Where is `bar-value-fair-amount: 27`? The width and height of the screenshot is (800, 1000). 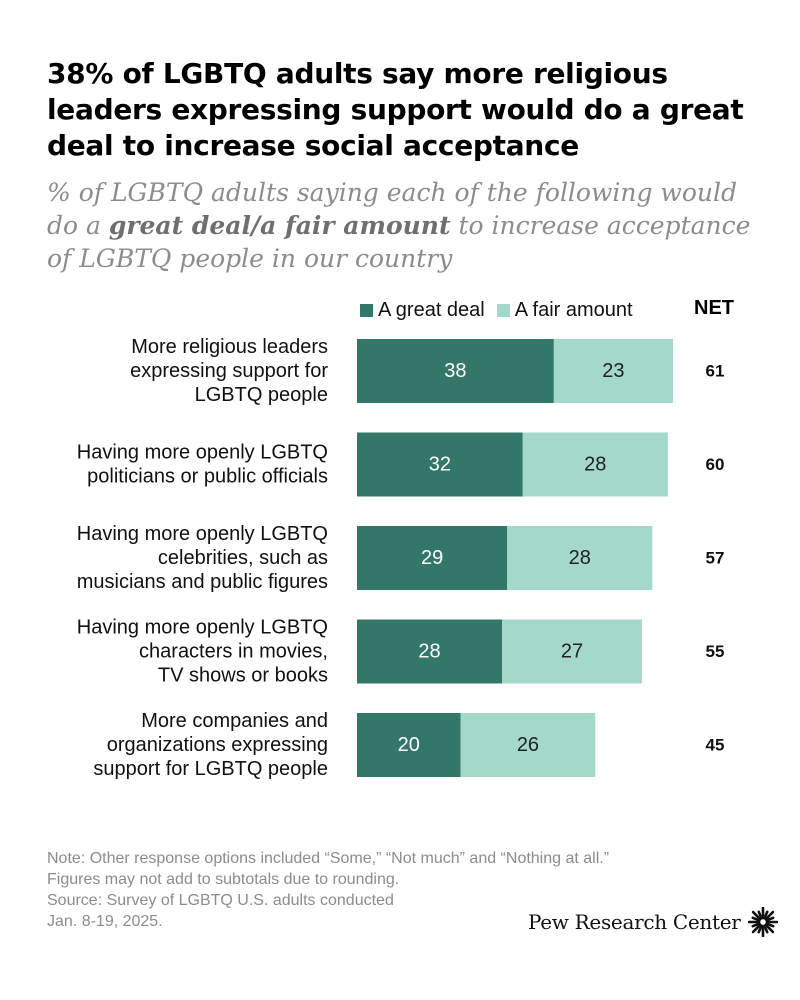 bar-value-fair-amount: 27 is located at coordinates (572, 652).